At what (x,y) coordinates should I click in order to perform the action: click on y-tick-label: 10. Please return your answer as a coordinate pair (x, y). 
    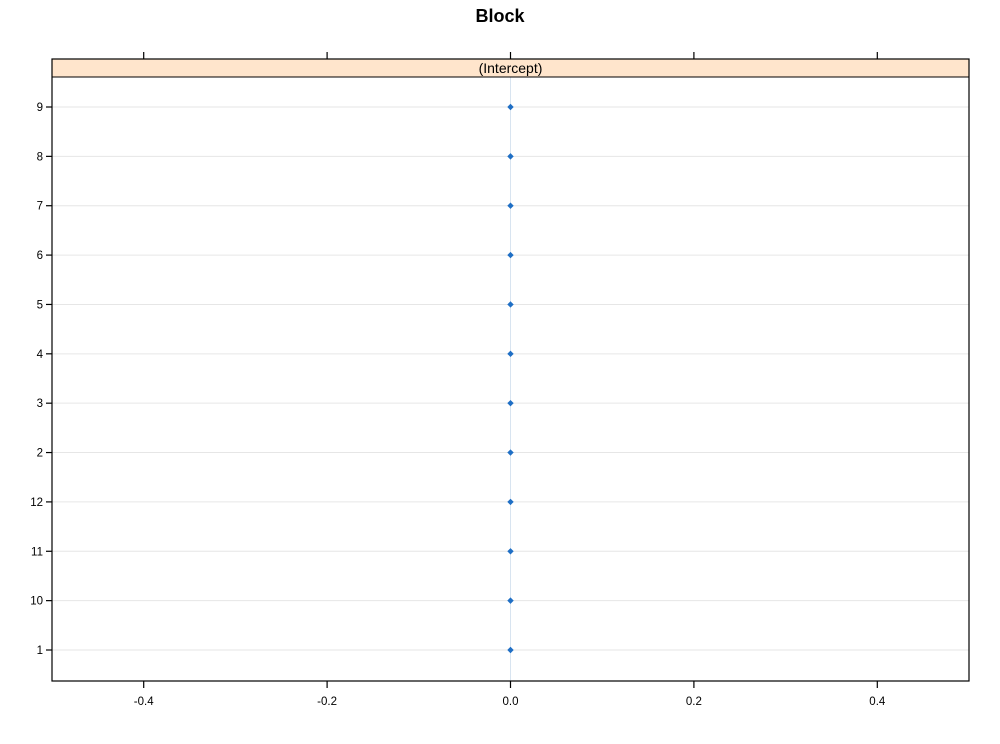
    Looking at the image, I should click on (36, 602).